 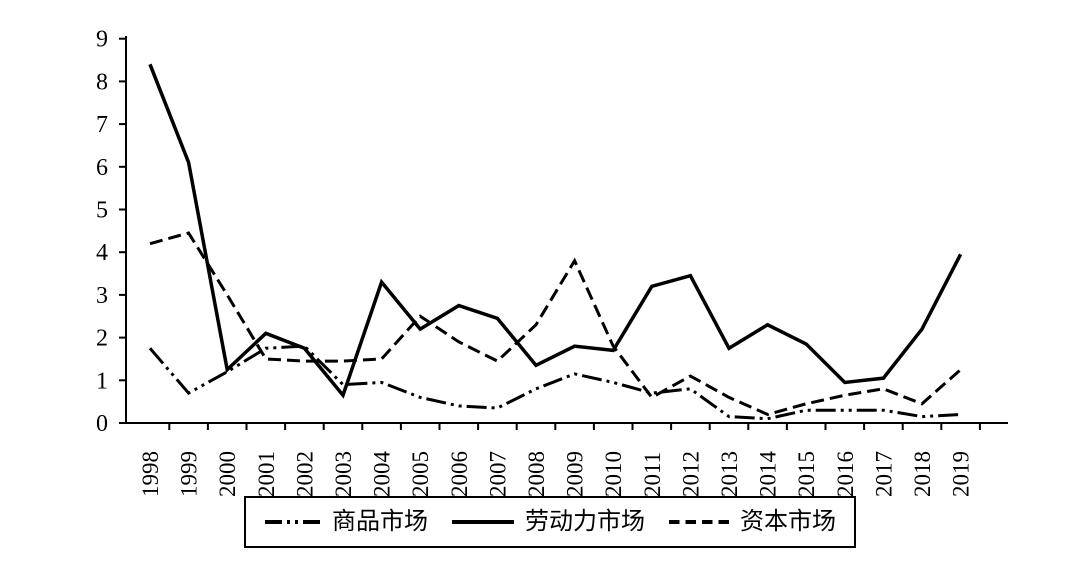 What do you see at coordinates (420, 474) in the screenshot?
I see `x-tick-label-2005: 2005` at bounding box center [420, 474].